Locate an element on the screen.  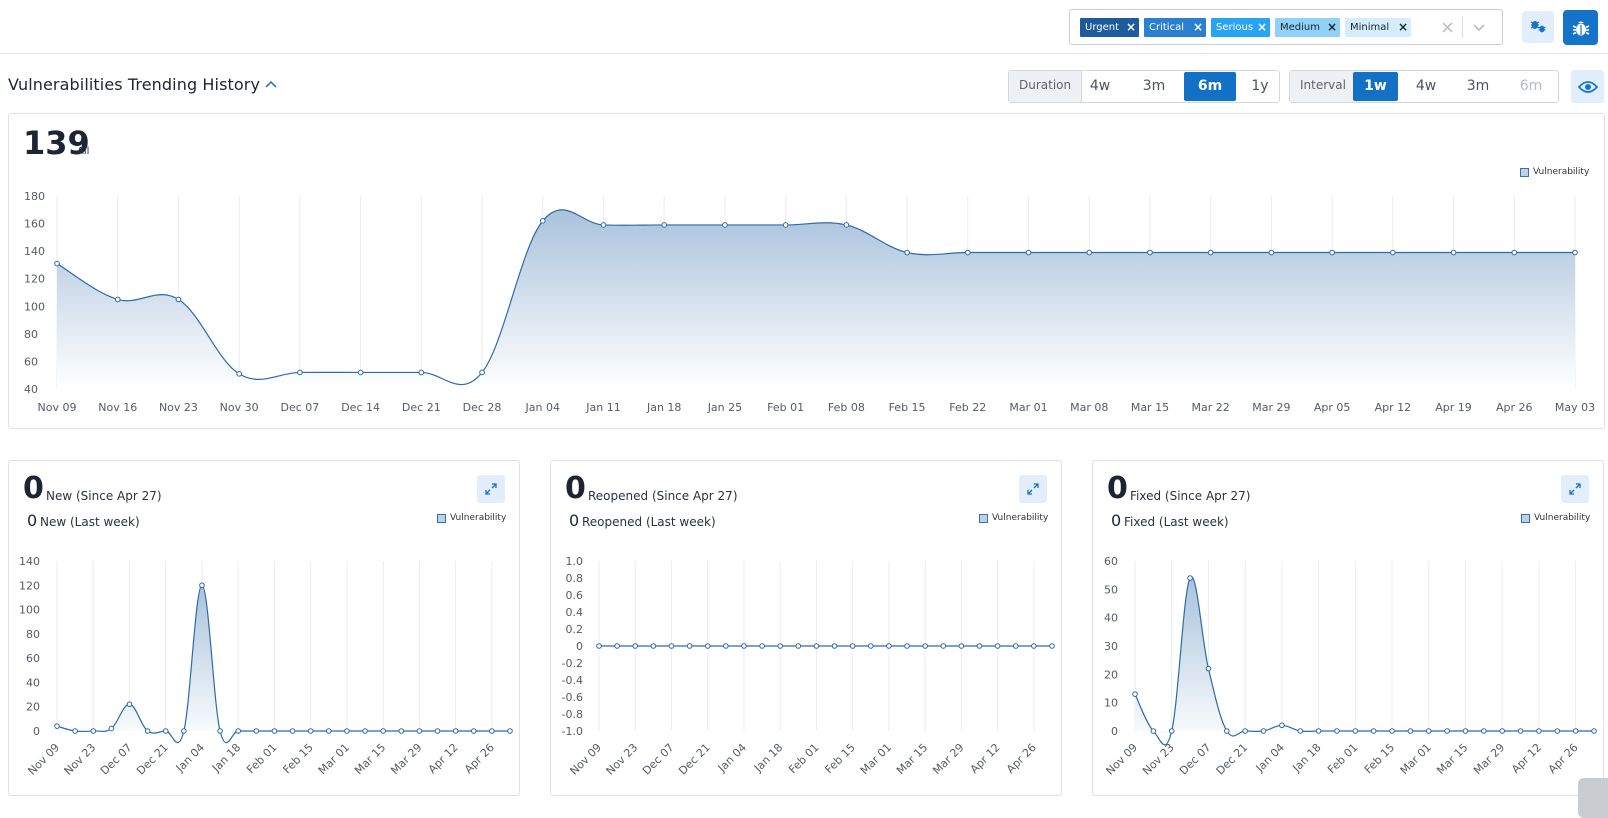
bugs-button is located at coordinates (1538, 27).